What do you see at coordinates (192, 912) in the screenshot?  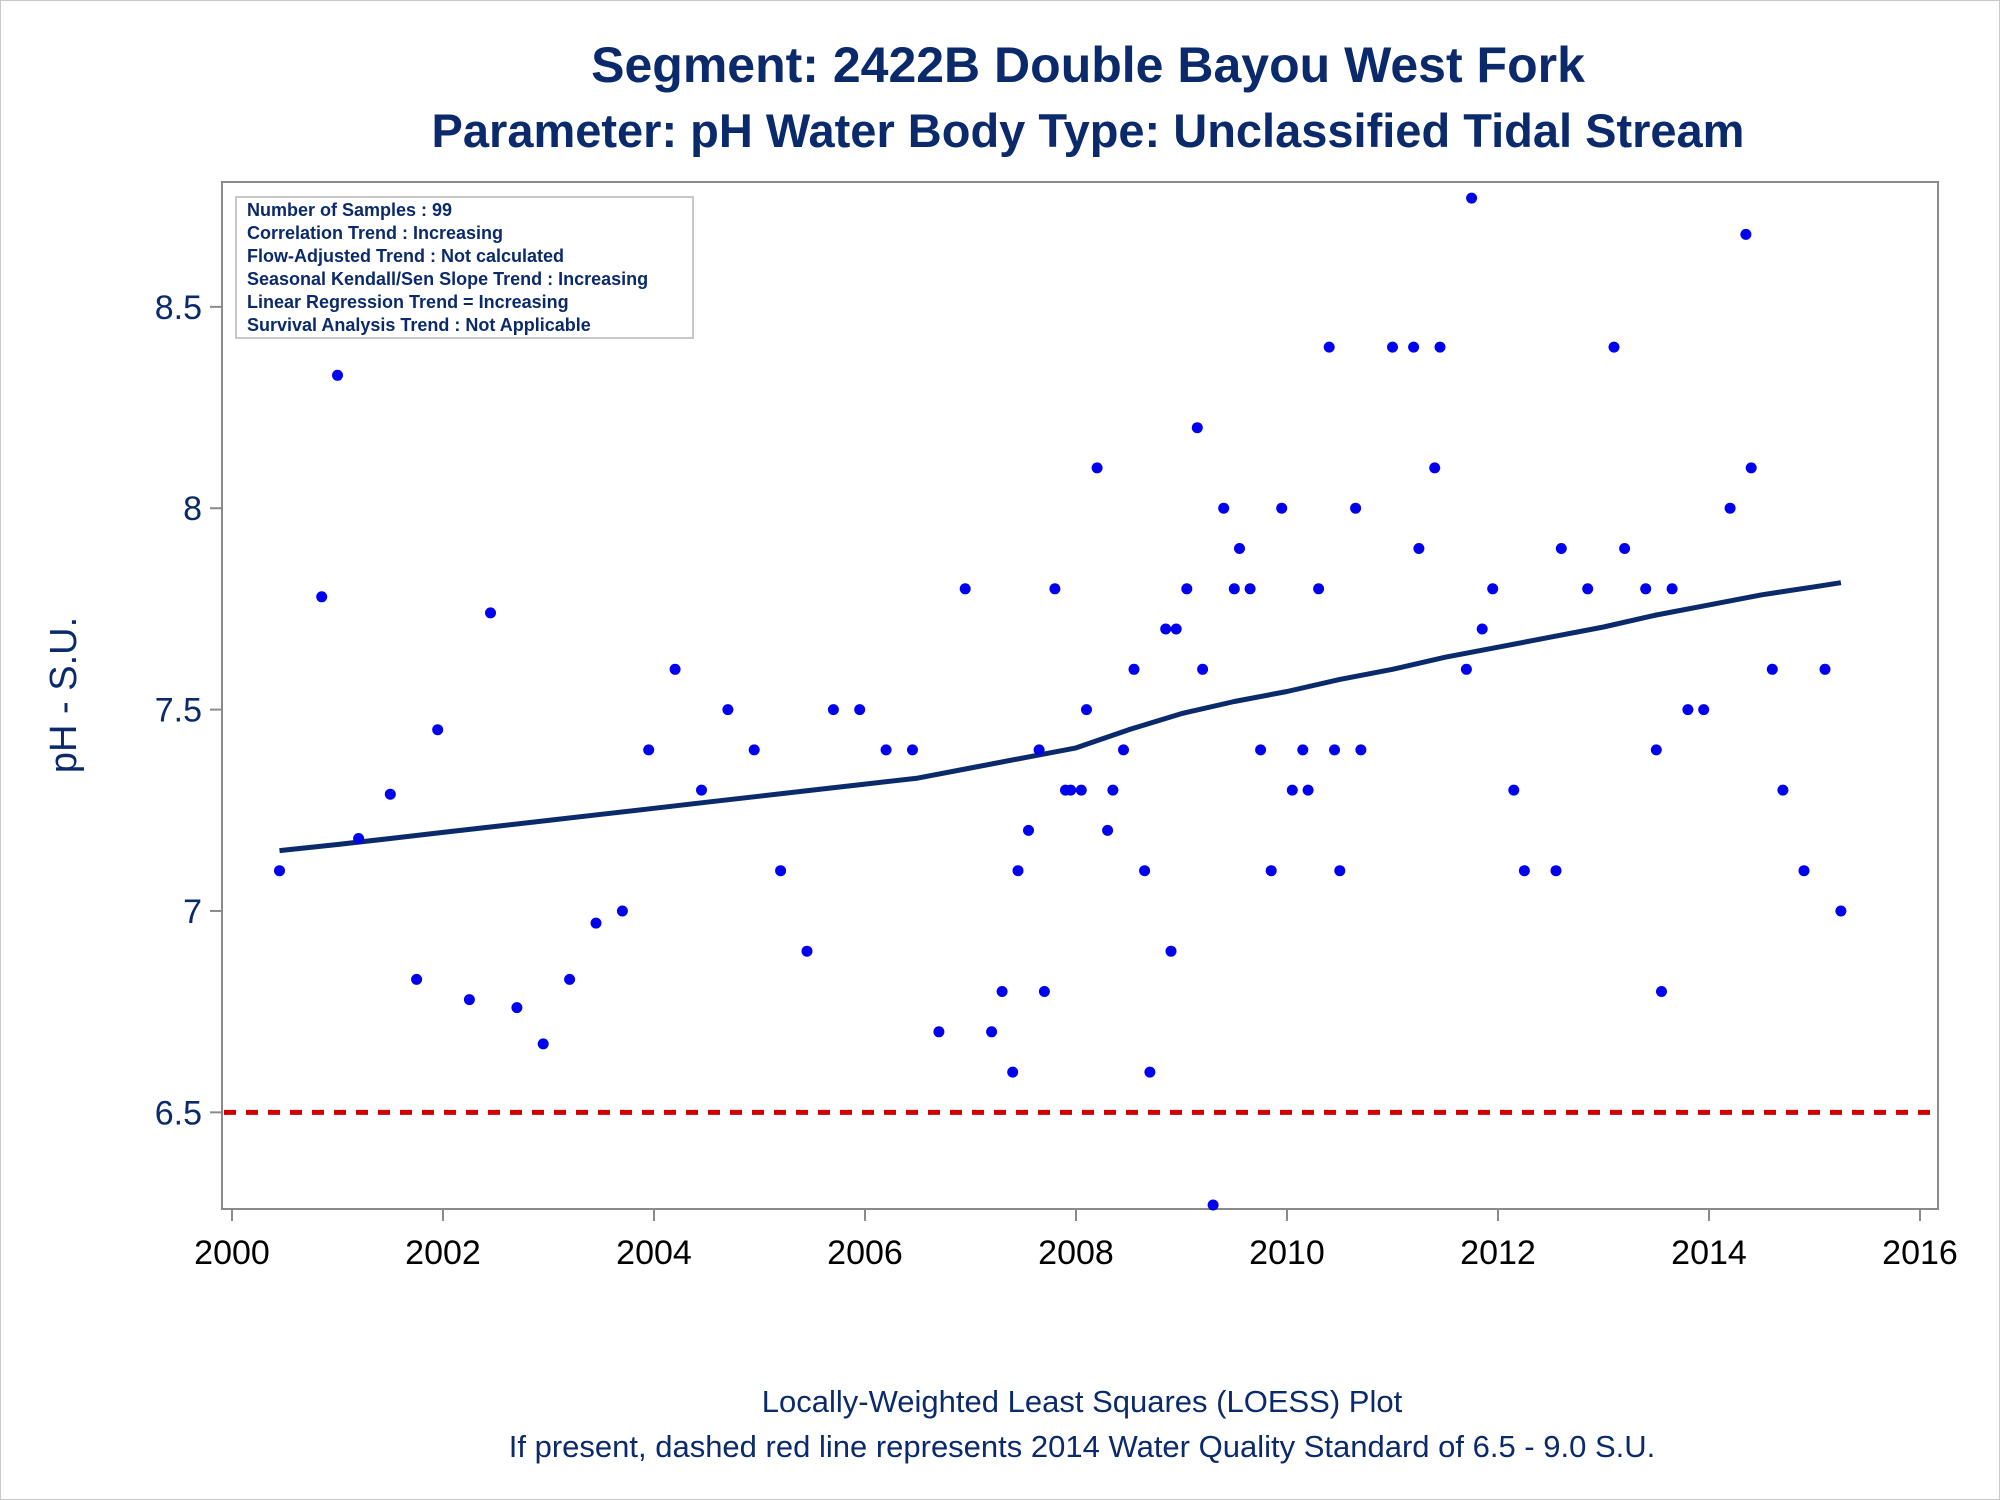 I see `y-tick-label: 7` at bounding box center [192, 912].